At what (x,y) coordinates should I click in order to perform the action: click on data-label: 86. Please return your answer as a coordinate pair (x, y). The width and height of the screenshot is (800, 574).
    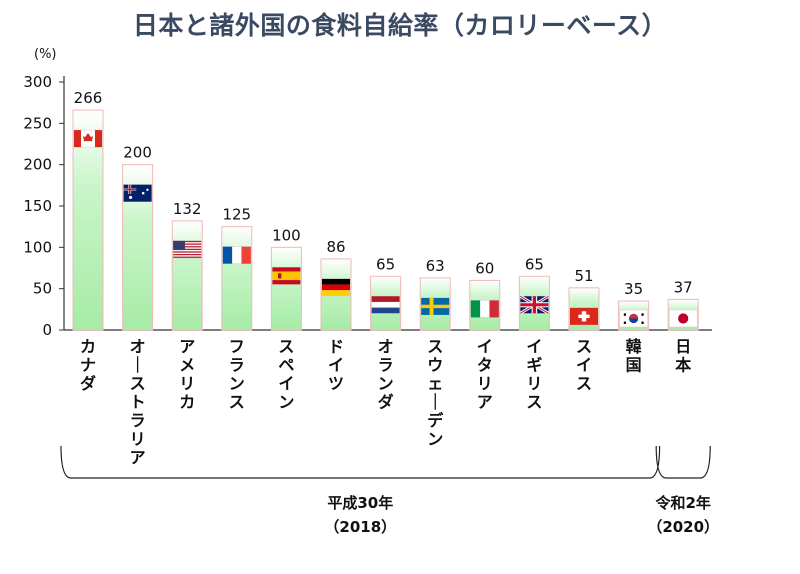
    Looking at the image, I should click on (335, 247).